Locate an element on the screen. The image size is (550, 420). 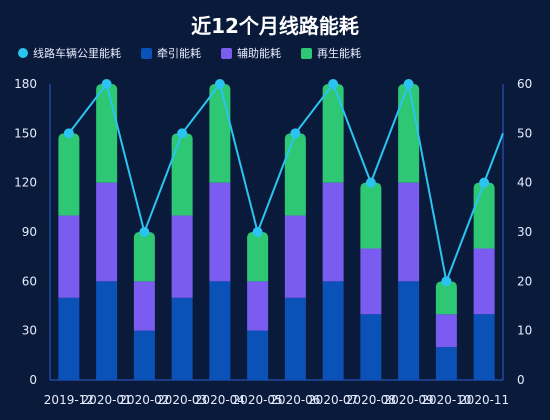
x-tick-label: 2020-05 is located at coordinates (258, 400).